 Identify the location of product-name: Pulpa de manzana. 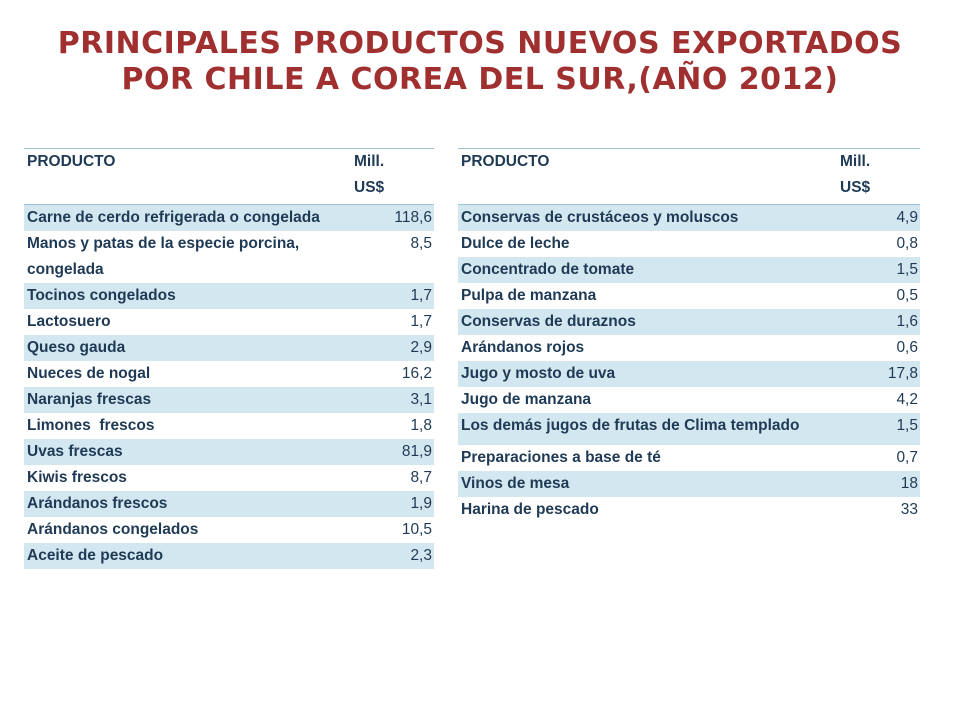
(529, 295).